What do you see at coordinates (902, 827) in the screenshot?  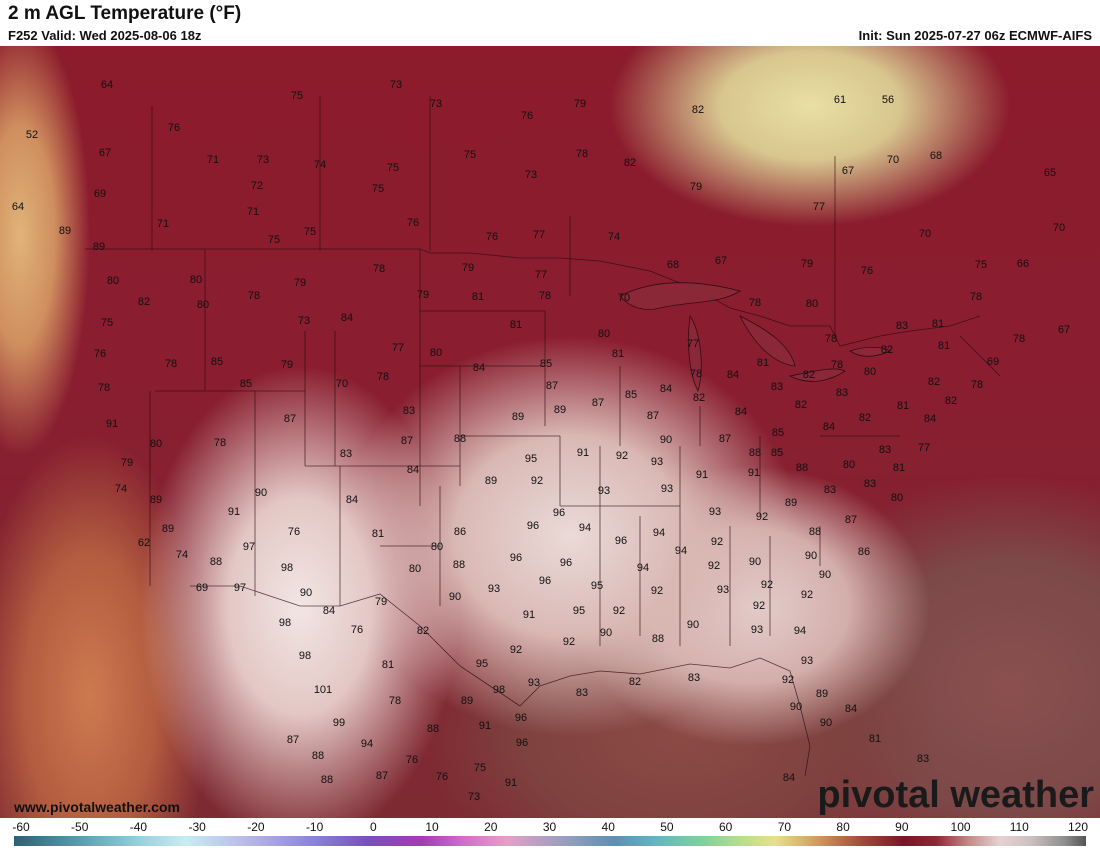 I see `colorbar-tick-label: 90` at bounding box center [902, 827].